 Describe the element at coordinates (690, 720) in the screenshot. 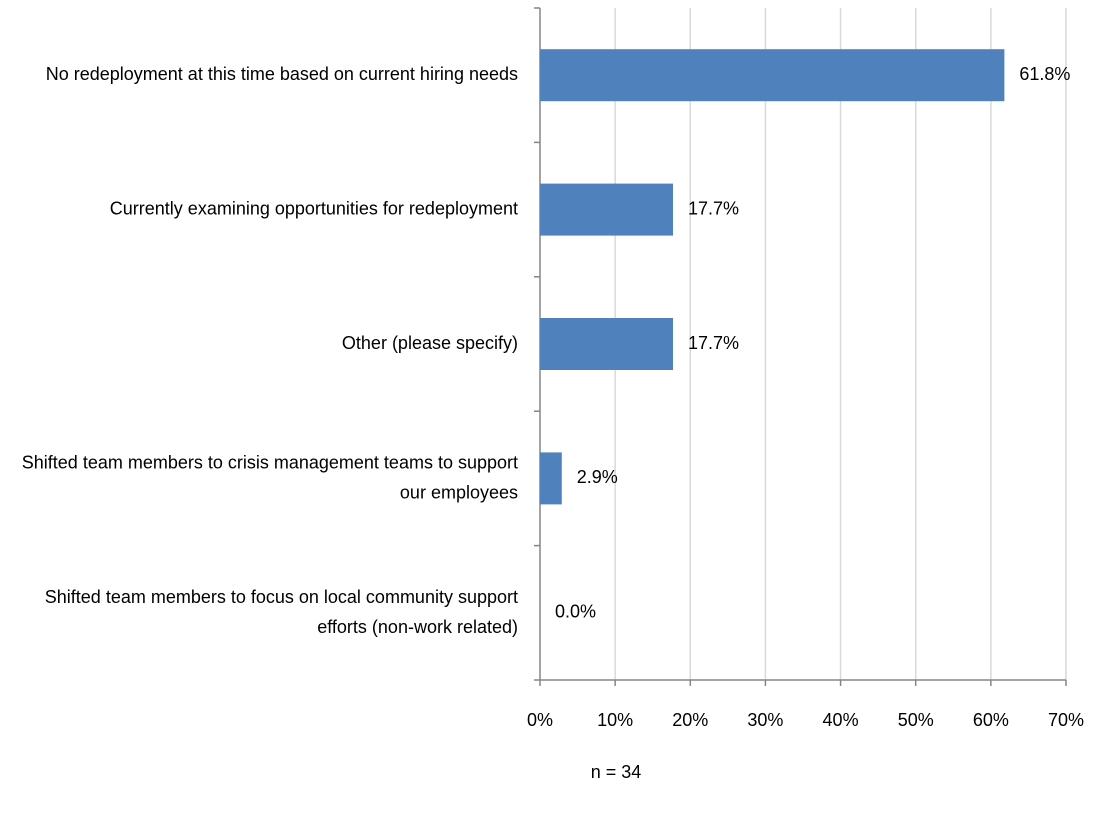

I see `x-tick-label: 20%` at that location.